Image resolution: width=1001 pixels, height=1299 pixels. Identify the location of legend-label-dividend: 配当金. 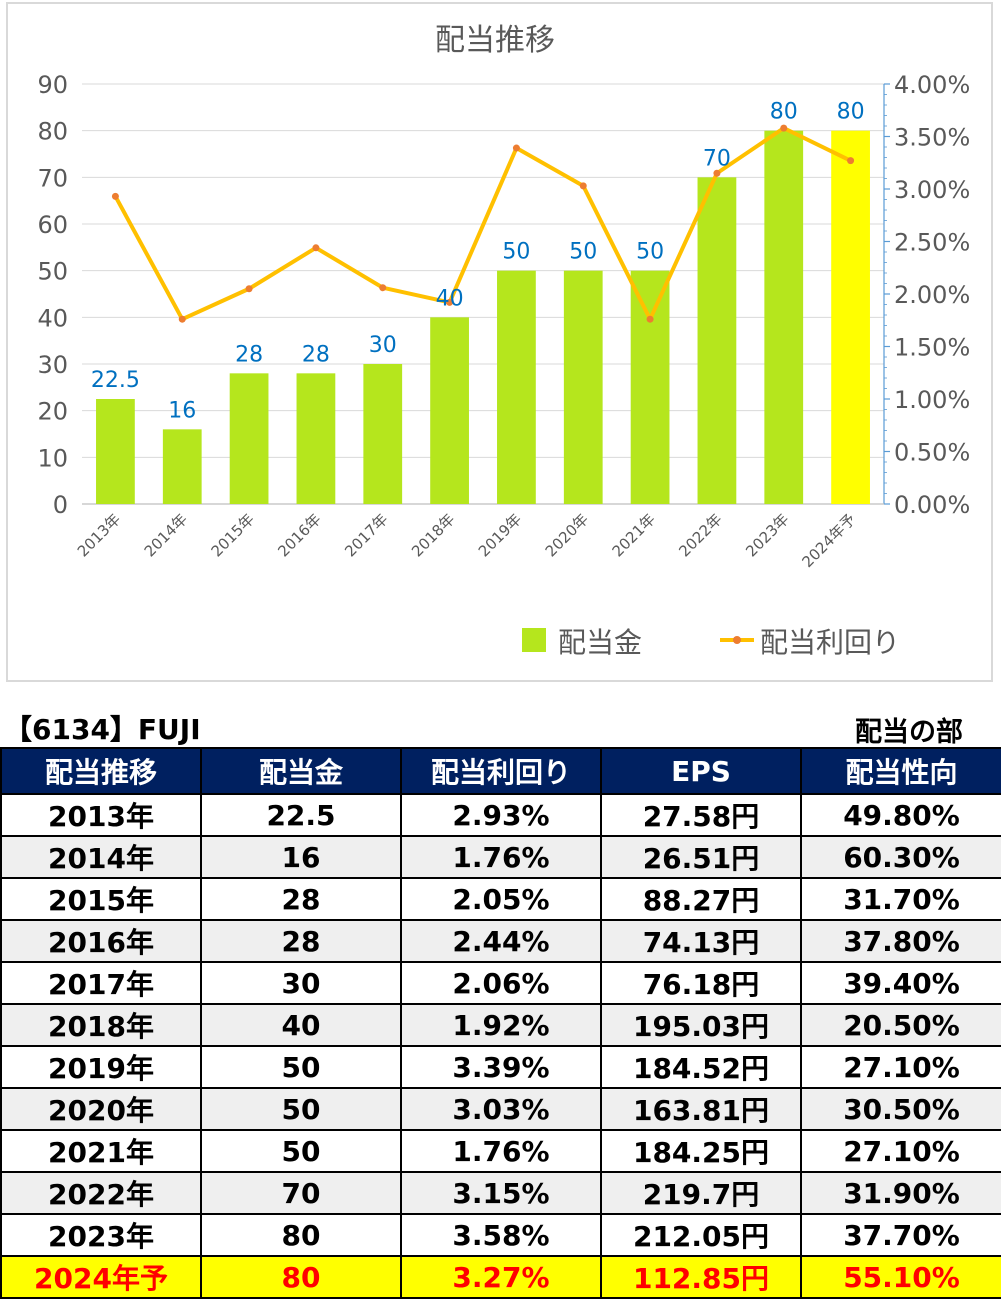
(600, 642).